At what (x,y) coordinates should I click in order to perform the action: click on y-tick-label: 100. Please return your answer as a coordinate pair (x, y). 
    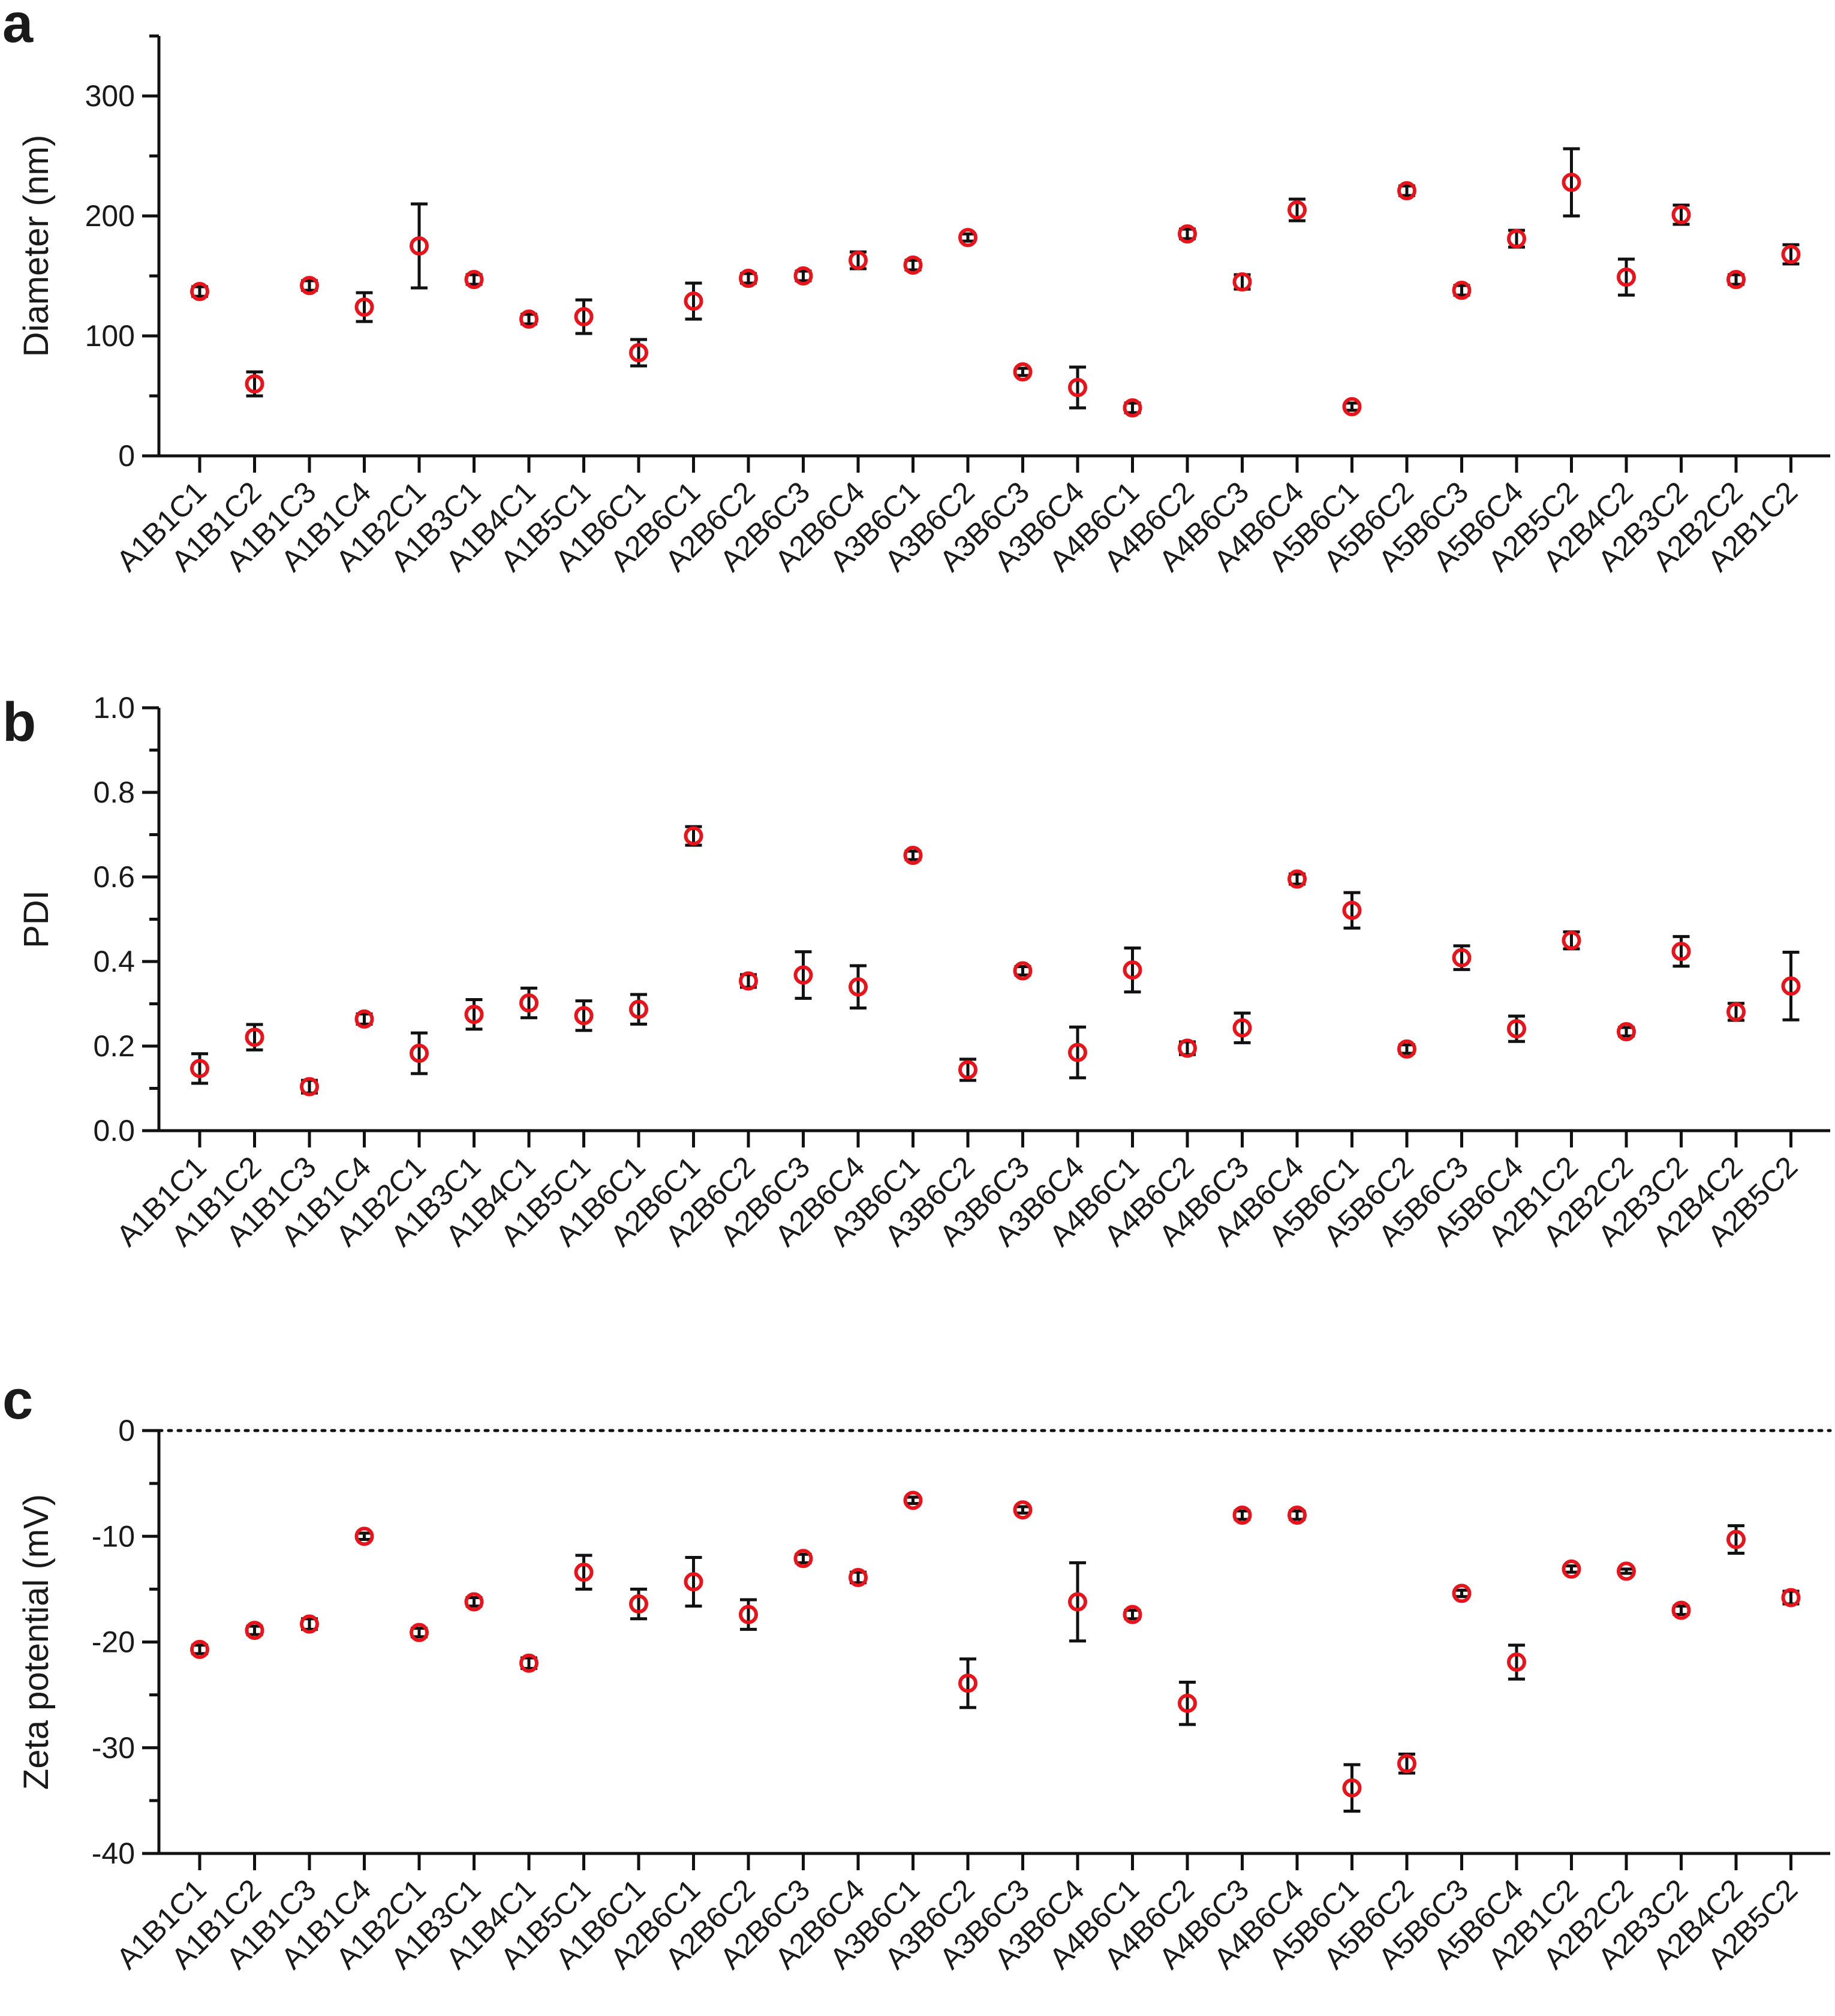
    Looking at the image, I should click on (110, 336).